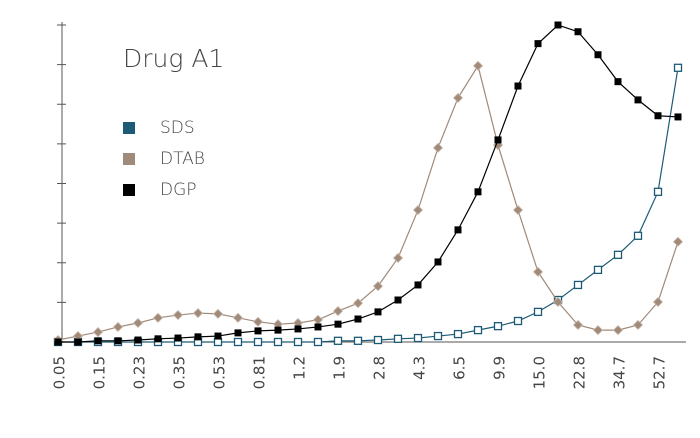  Describe the element at coordinates (340, 368) in the screenshot. I see `x-tick-label: 1.9` at that location.